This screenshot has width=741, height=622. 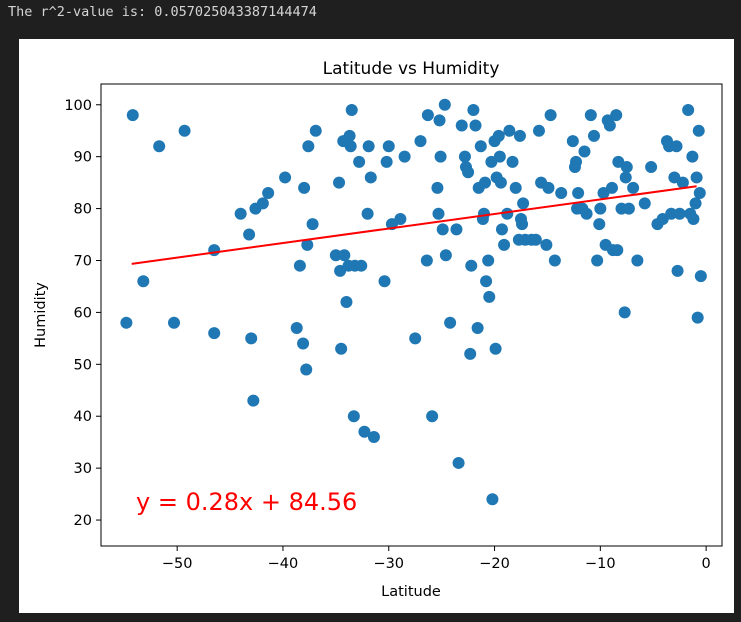 What do you see at coordinates (494, 564) in the screenshot?
I see `x-tick-label: −20` at bounding box center [494, 564].